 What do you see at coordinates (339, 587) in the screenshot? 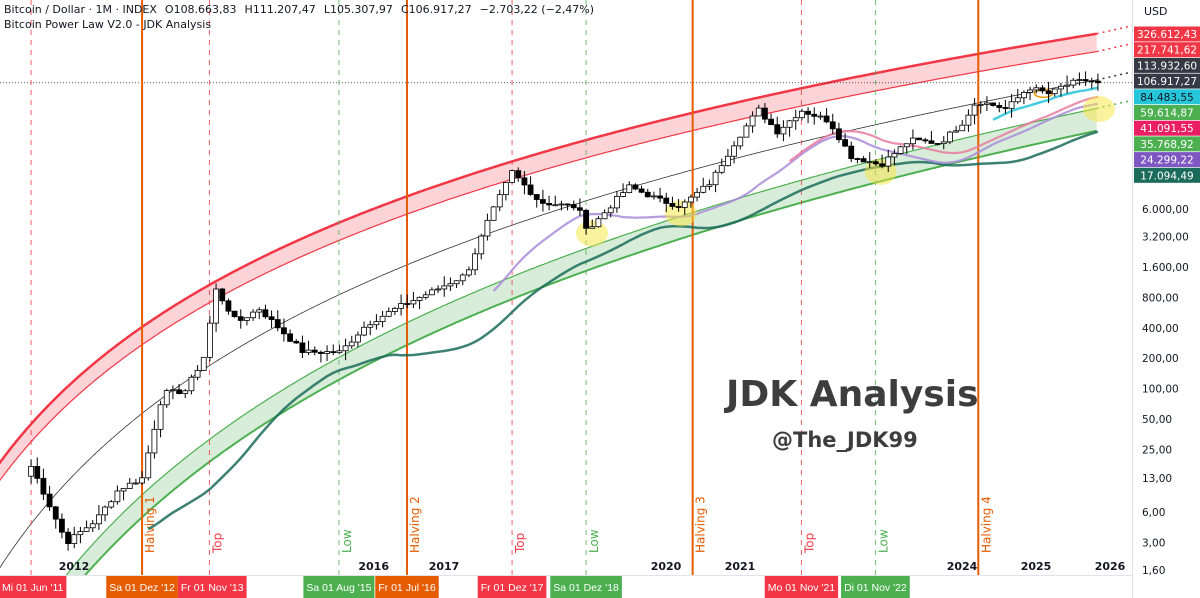
I see `date-badge: Sa 01 Aug '15` at bounding box center [339, 587].